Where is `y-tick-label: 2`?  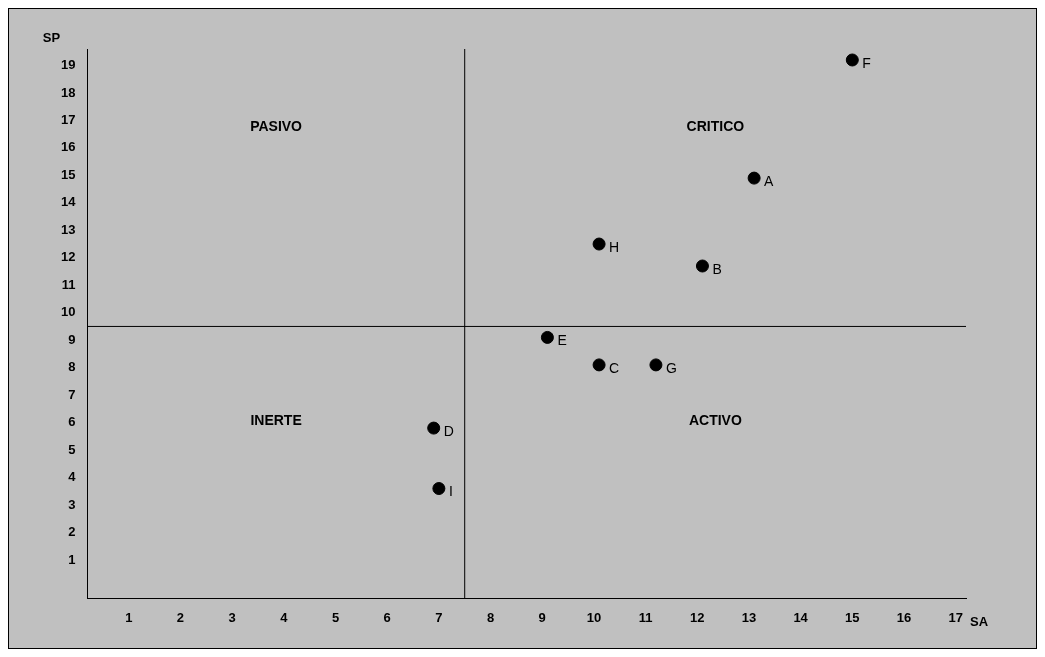 y-tick-label: 2 is located at coordinates (72, 532).